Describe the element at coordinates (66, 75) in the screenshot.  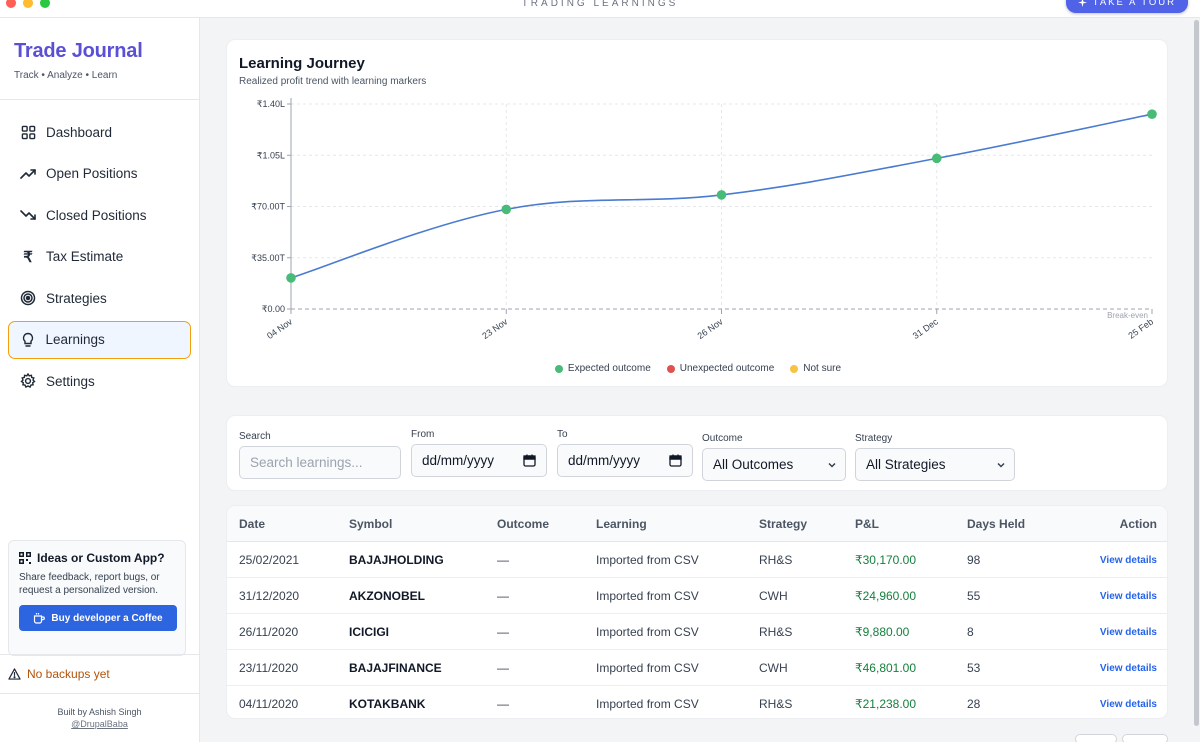
I see `brand-subtitle: Track • Analyze • Learn` at that location.